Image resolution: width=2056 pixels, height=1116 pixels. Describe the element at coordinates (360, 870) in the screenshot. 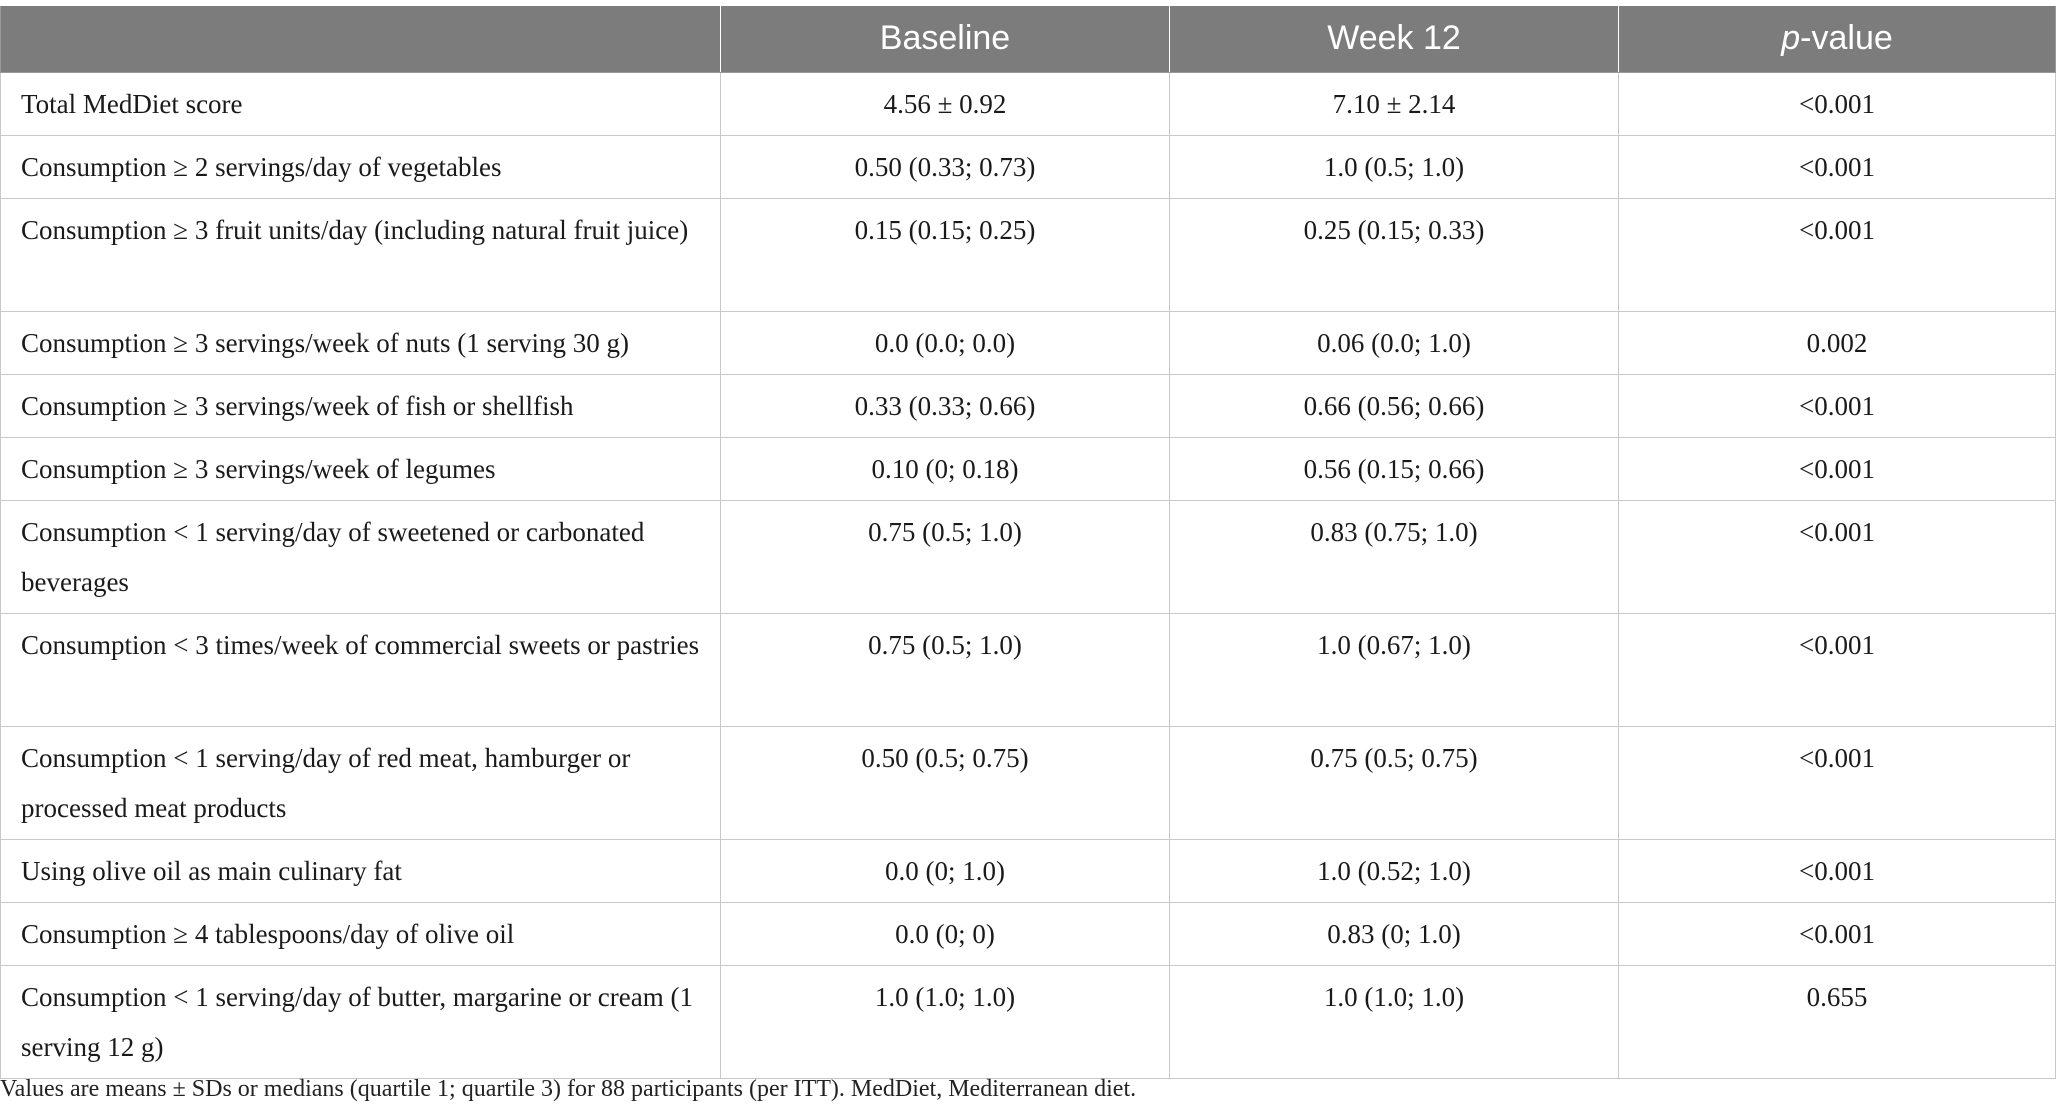

I see `row-label: Using olive oil as main culinary fat` at that location.